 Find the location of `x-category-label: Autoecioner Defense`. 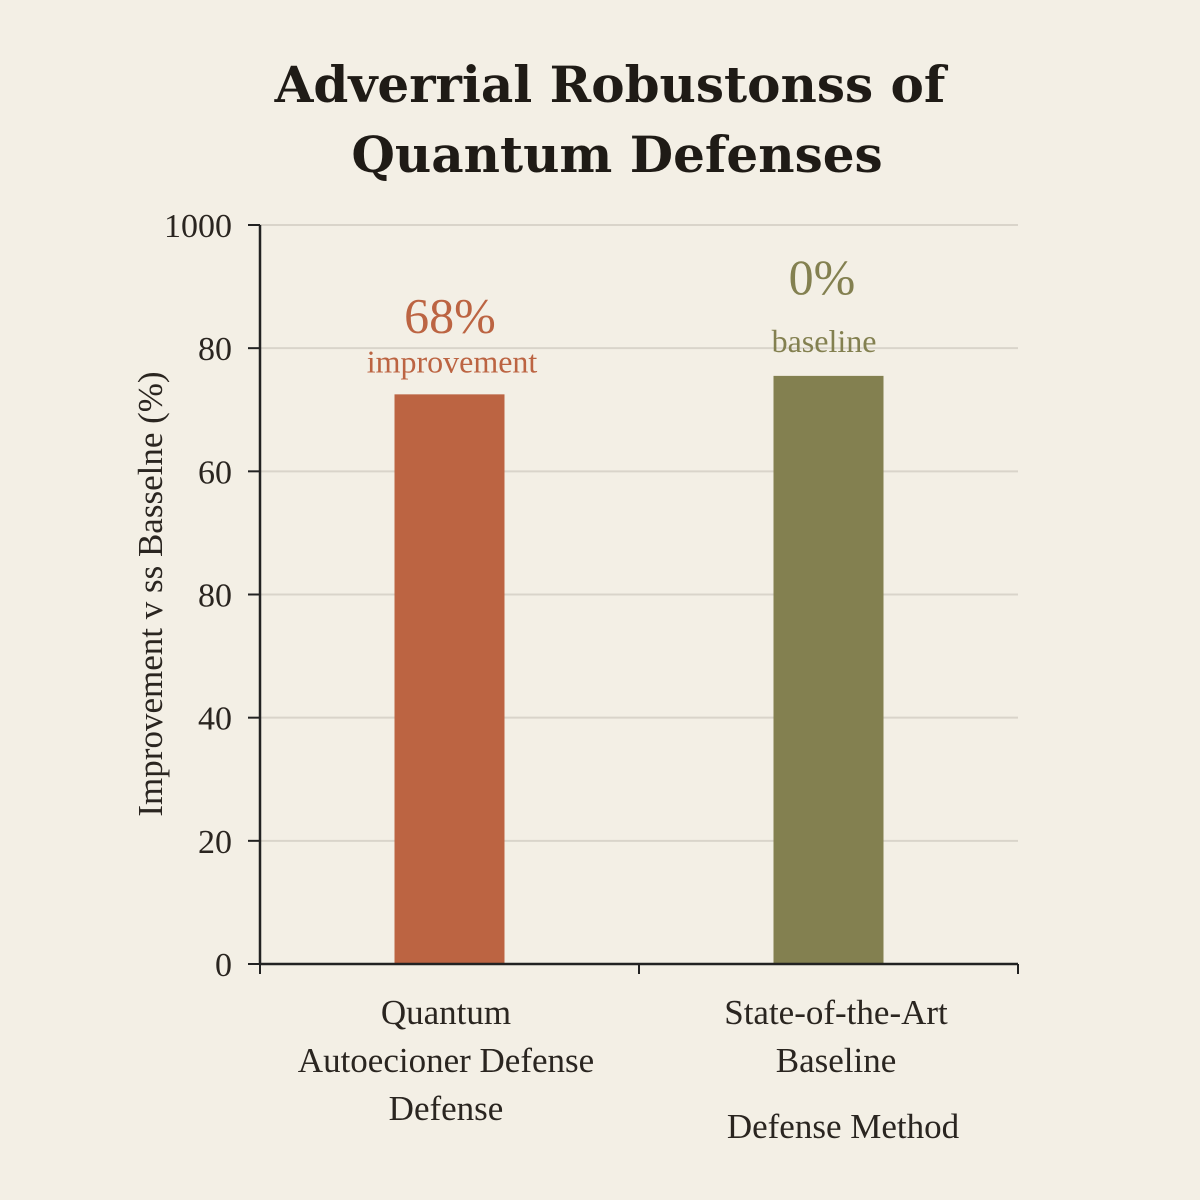

x-category-label: Autoecioner Defense is located at coordinates (446, 1060).